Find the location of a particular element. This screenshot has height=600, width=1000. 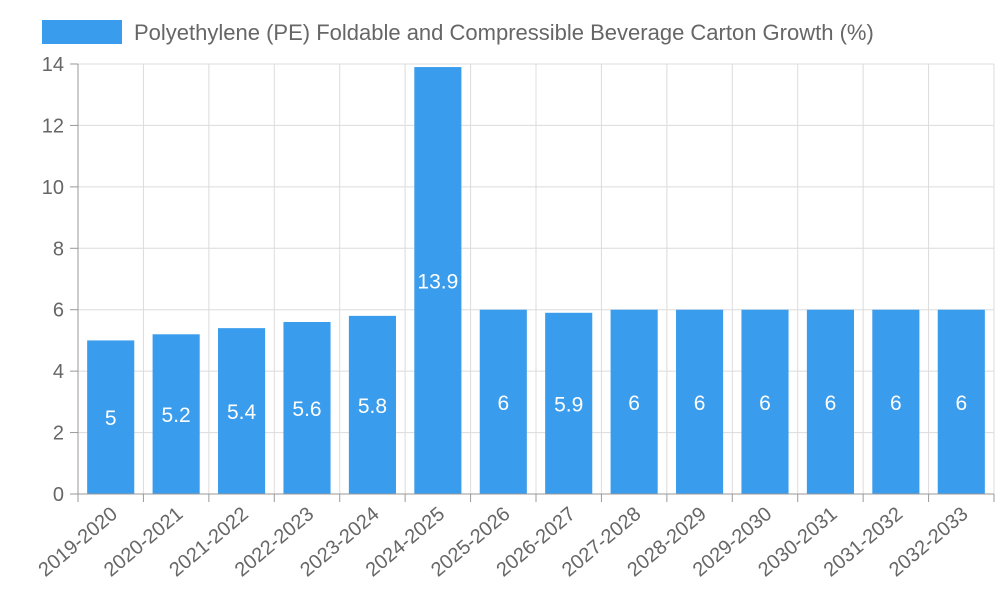

bar-value-label: 5.2 is located at coordinates (176, 415).